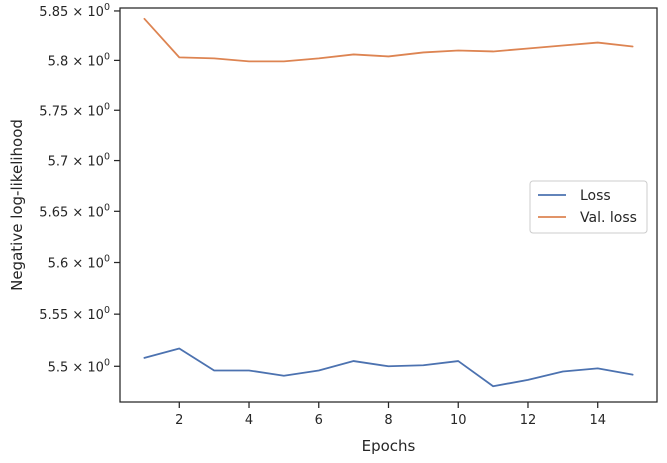 The height and width of the screenshot is (463, 667). What do you see at coordinates (528, 420) in the screenshot?
I see `x-tick-label: 12` at bounding box center [528, 420].